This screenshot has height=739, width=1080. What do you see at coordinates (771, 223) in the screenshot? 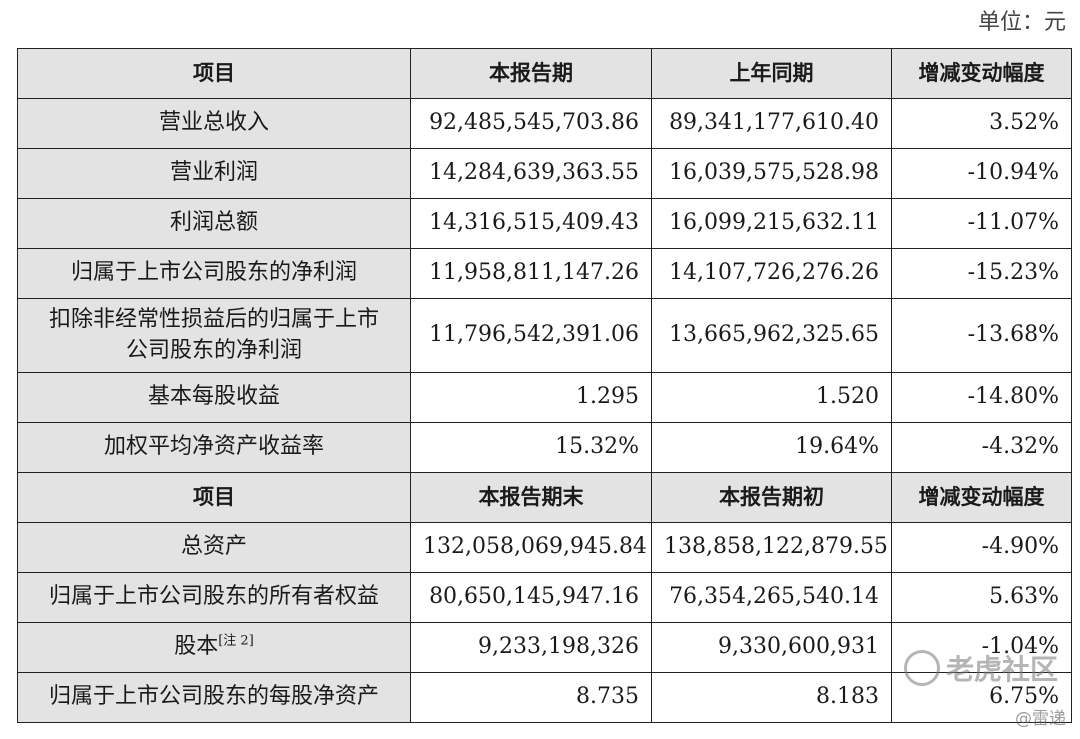
I see `prior-value: 16,099,215,632.11` at bounding box center [771, 223].